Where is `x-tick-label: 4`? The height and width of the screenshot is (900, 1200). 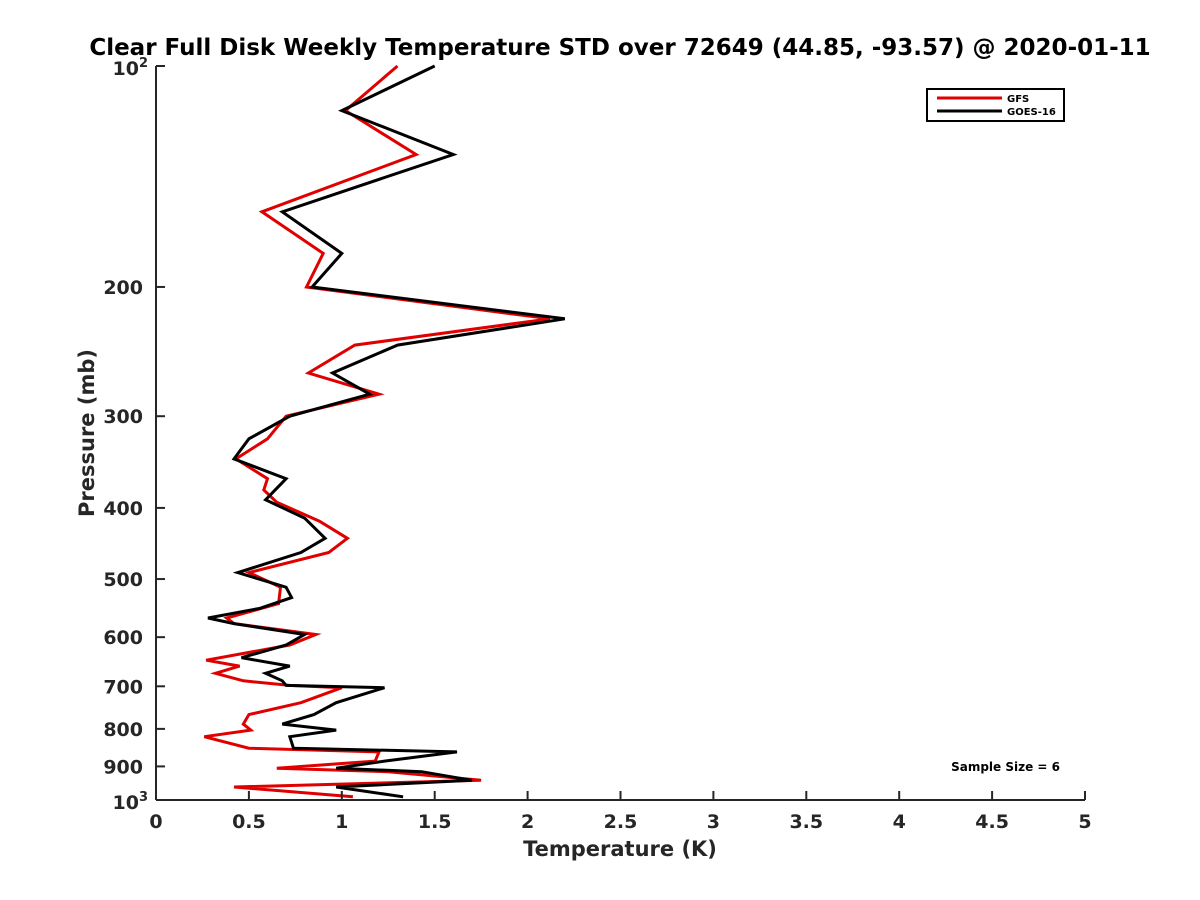
x-tick-label: 4 is located at coordinates (899, 822).